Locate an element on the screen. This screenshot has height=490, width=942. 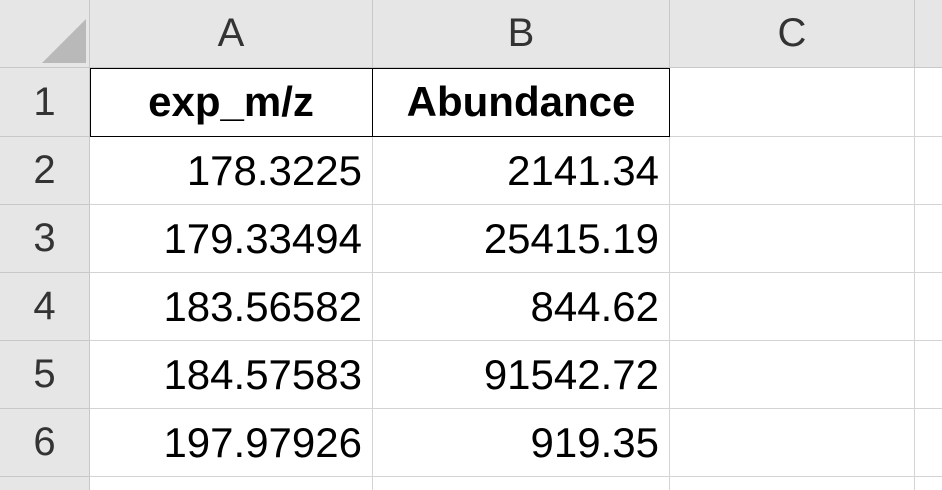
cell-a5: 184.57583 is located at coordinates (231, 375).